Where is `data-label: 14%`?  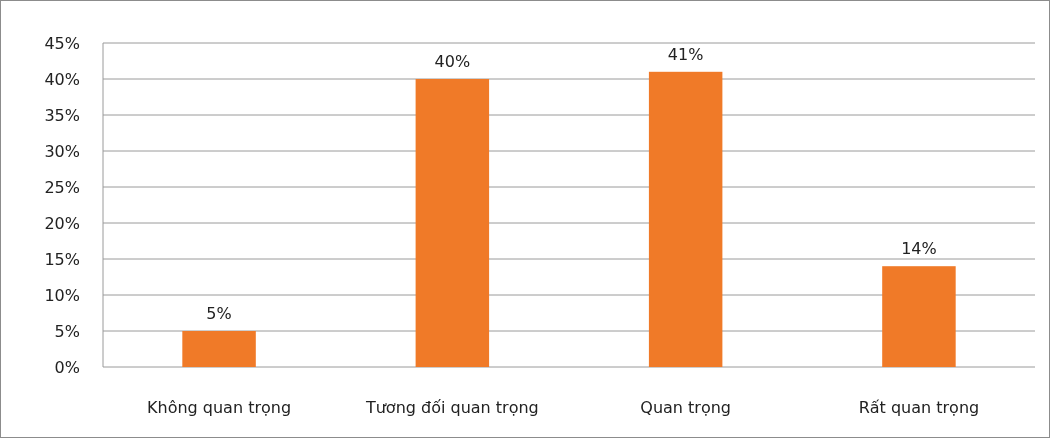
data-label: 14% is located at coordinates (919, 249).